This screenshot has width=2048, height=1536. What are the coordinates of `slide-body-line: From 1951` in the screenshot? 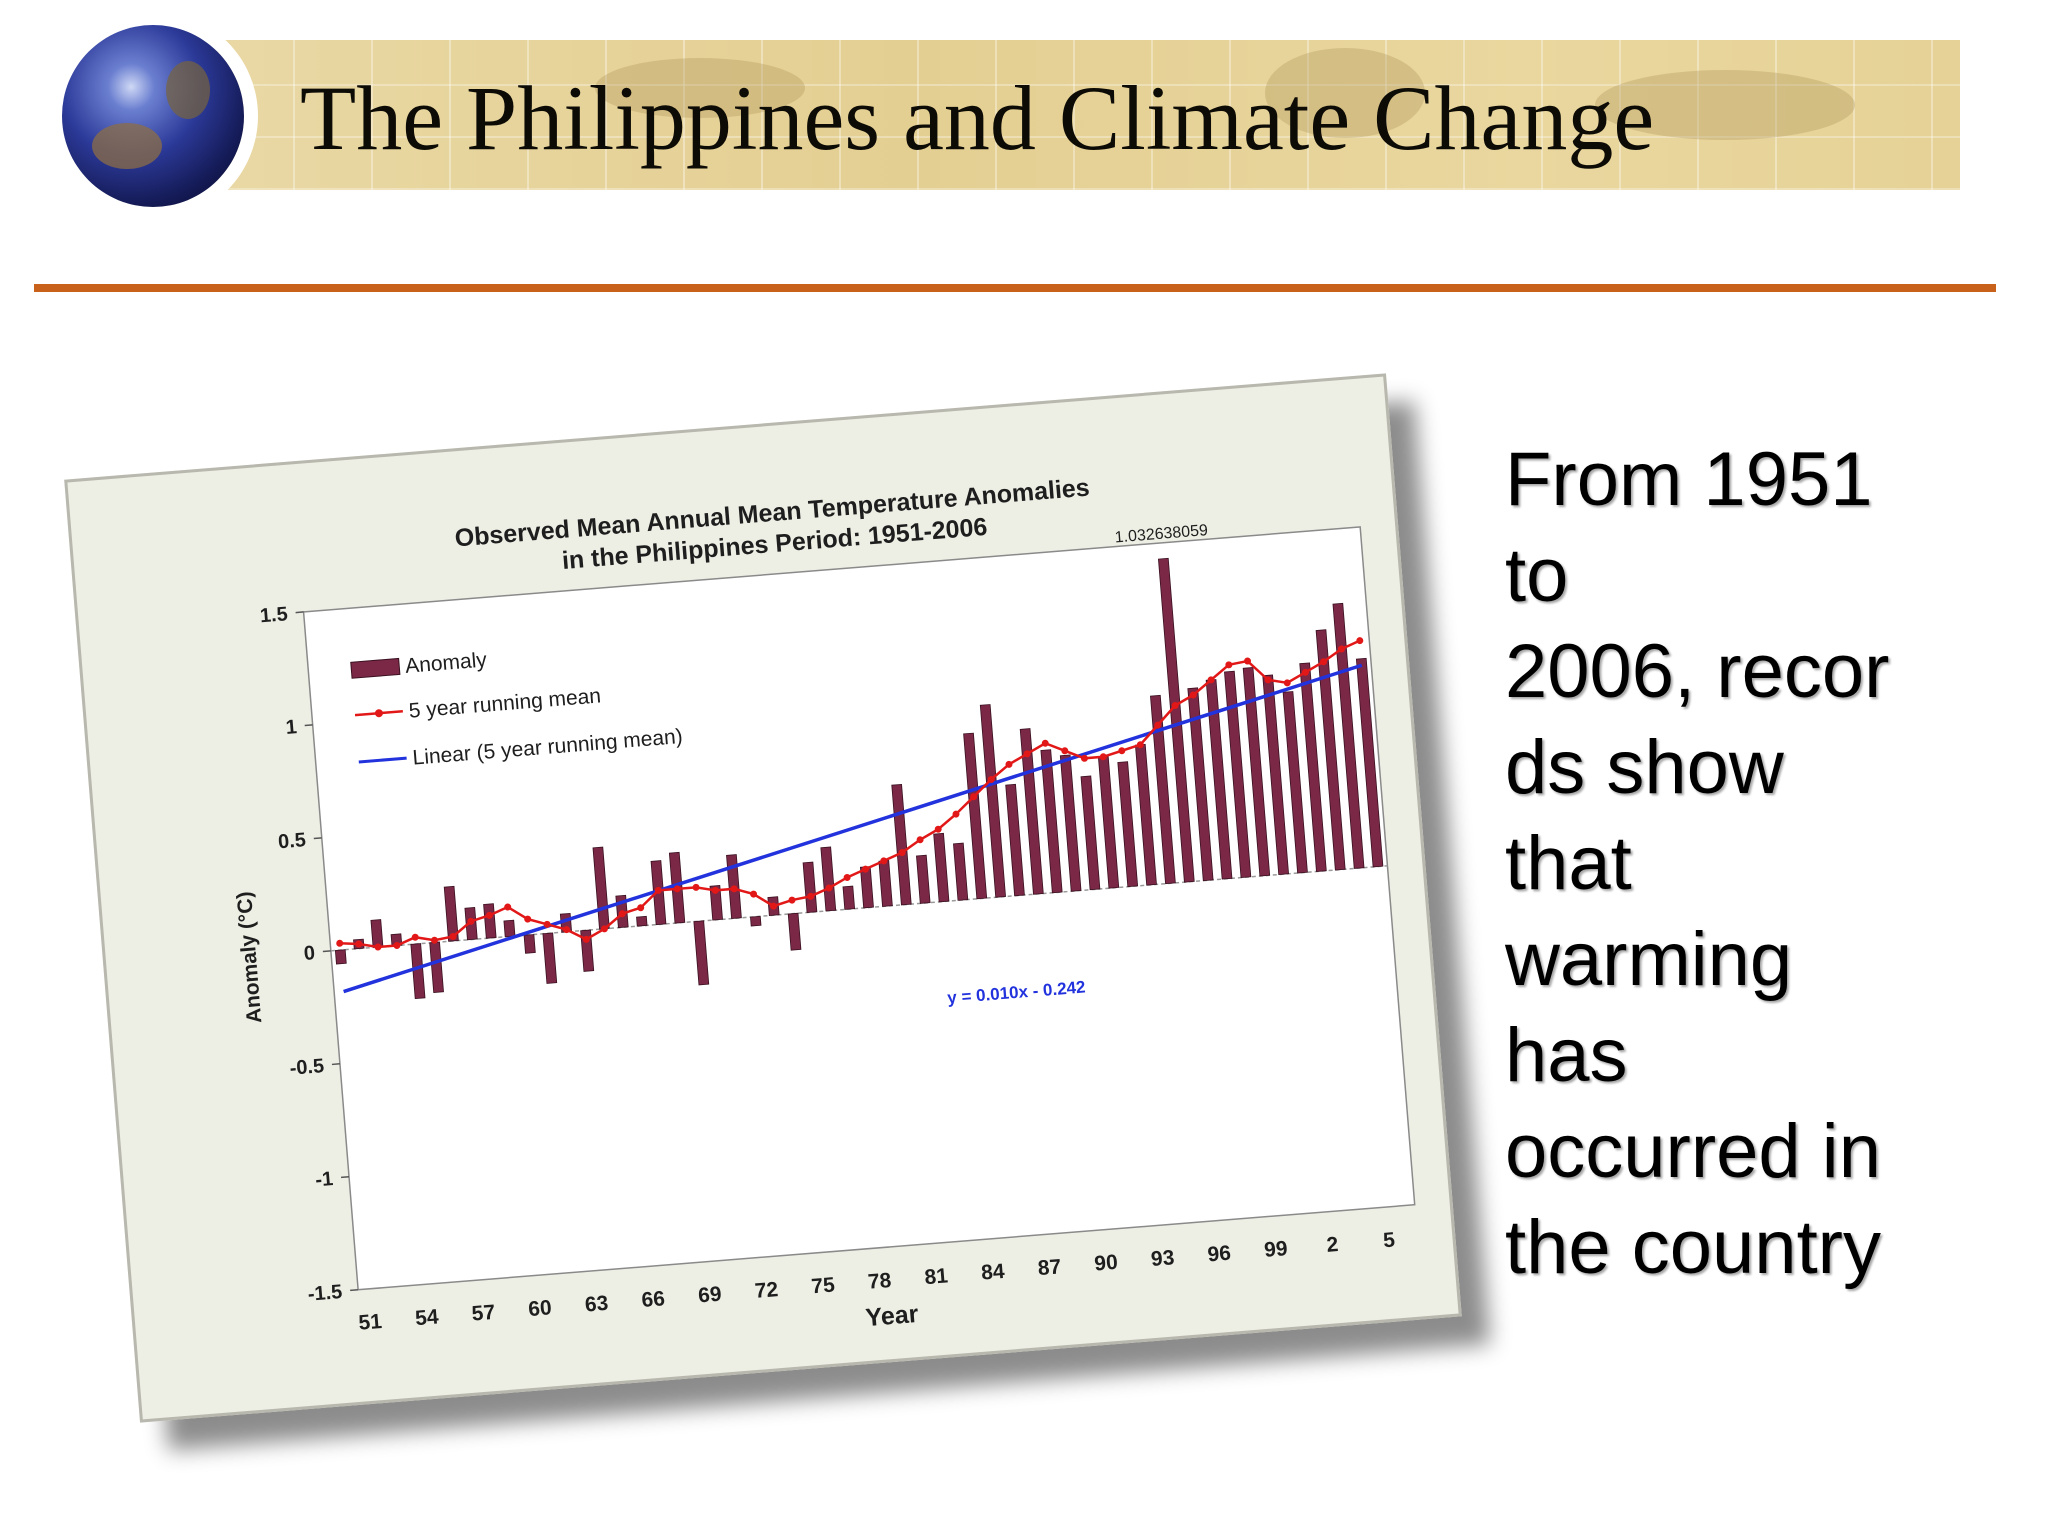 It's located at (1689, 479).